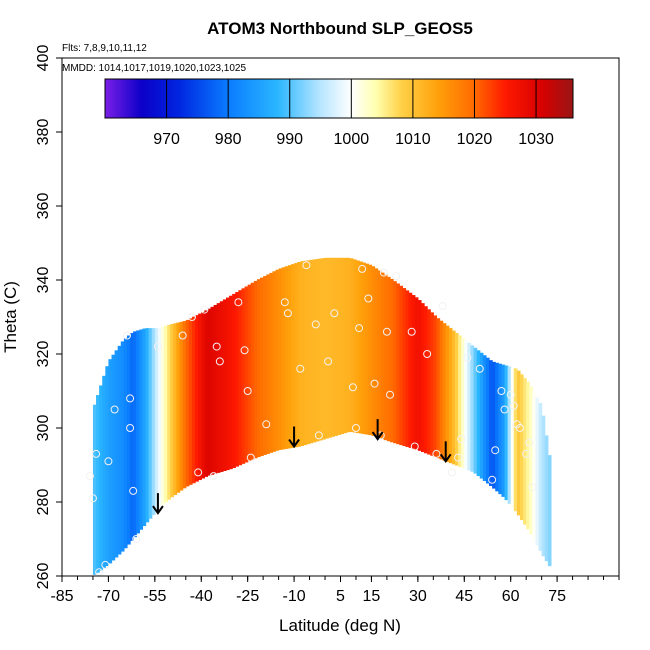 Image resolution: width=650 pixels, height=650 pixels. I want to click on y-tick-label: 400, so click(43, 58).